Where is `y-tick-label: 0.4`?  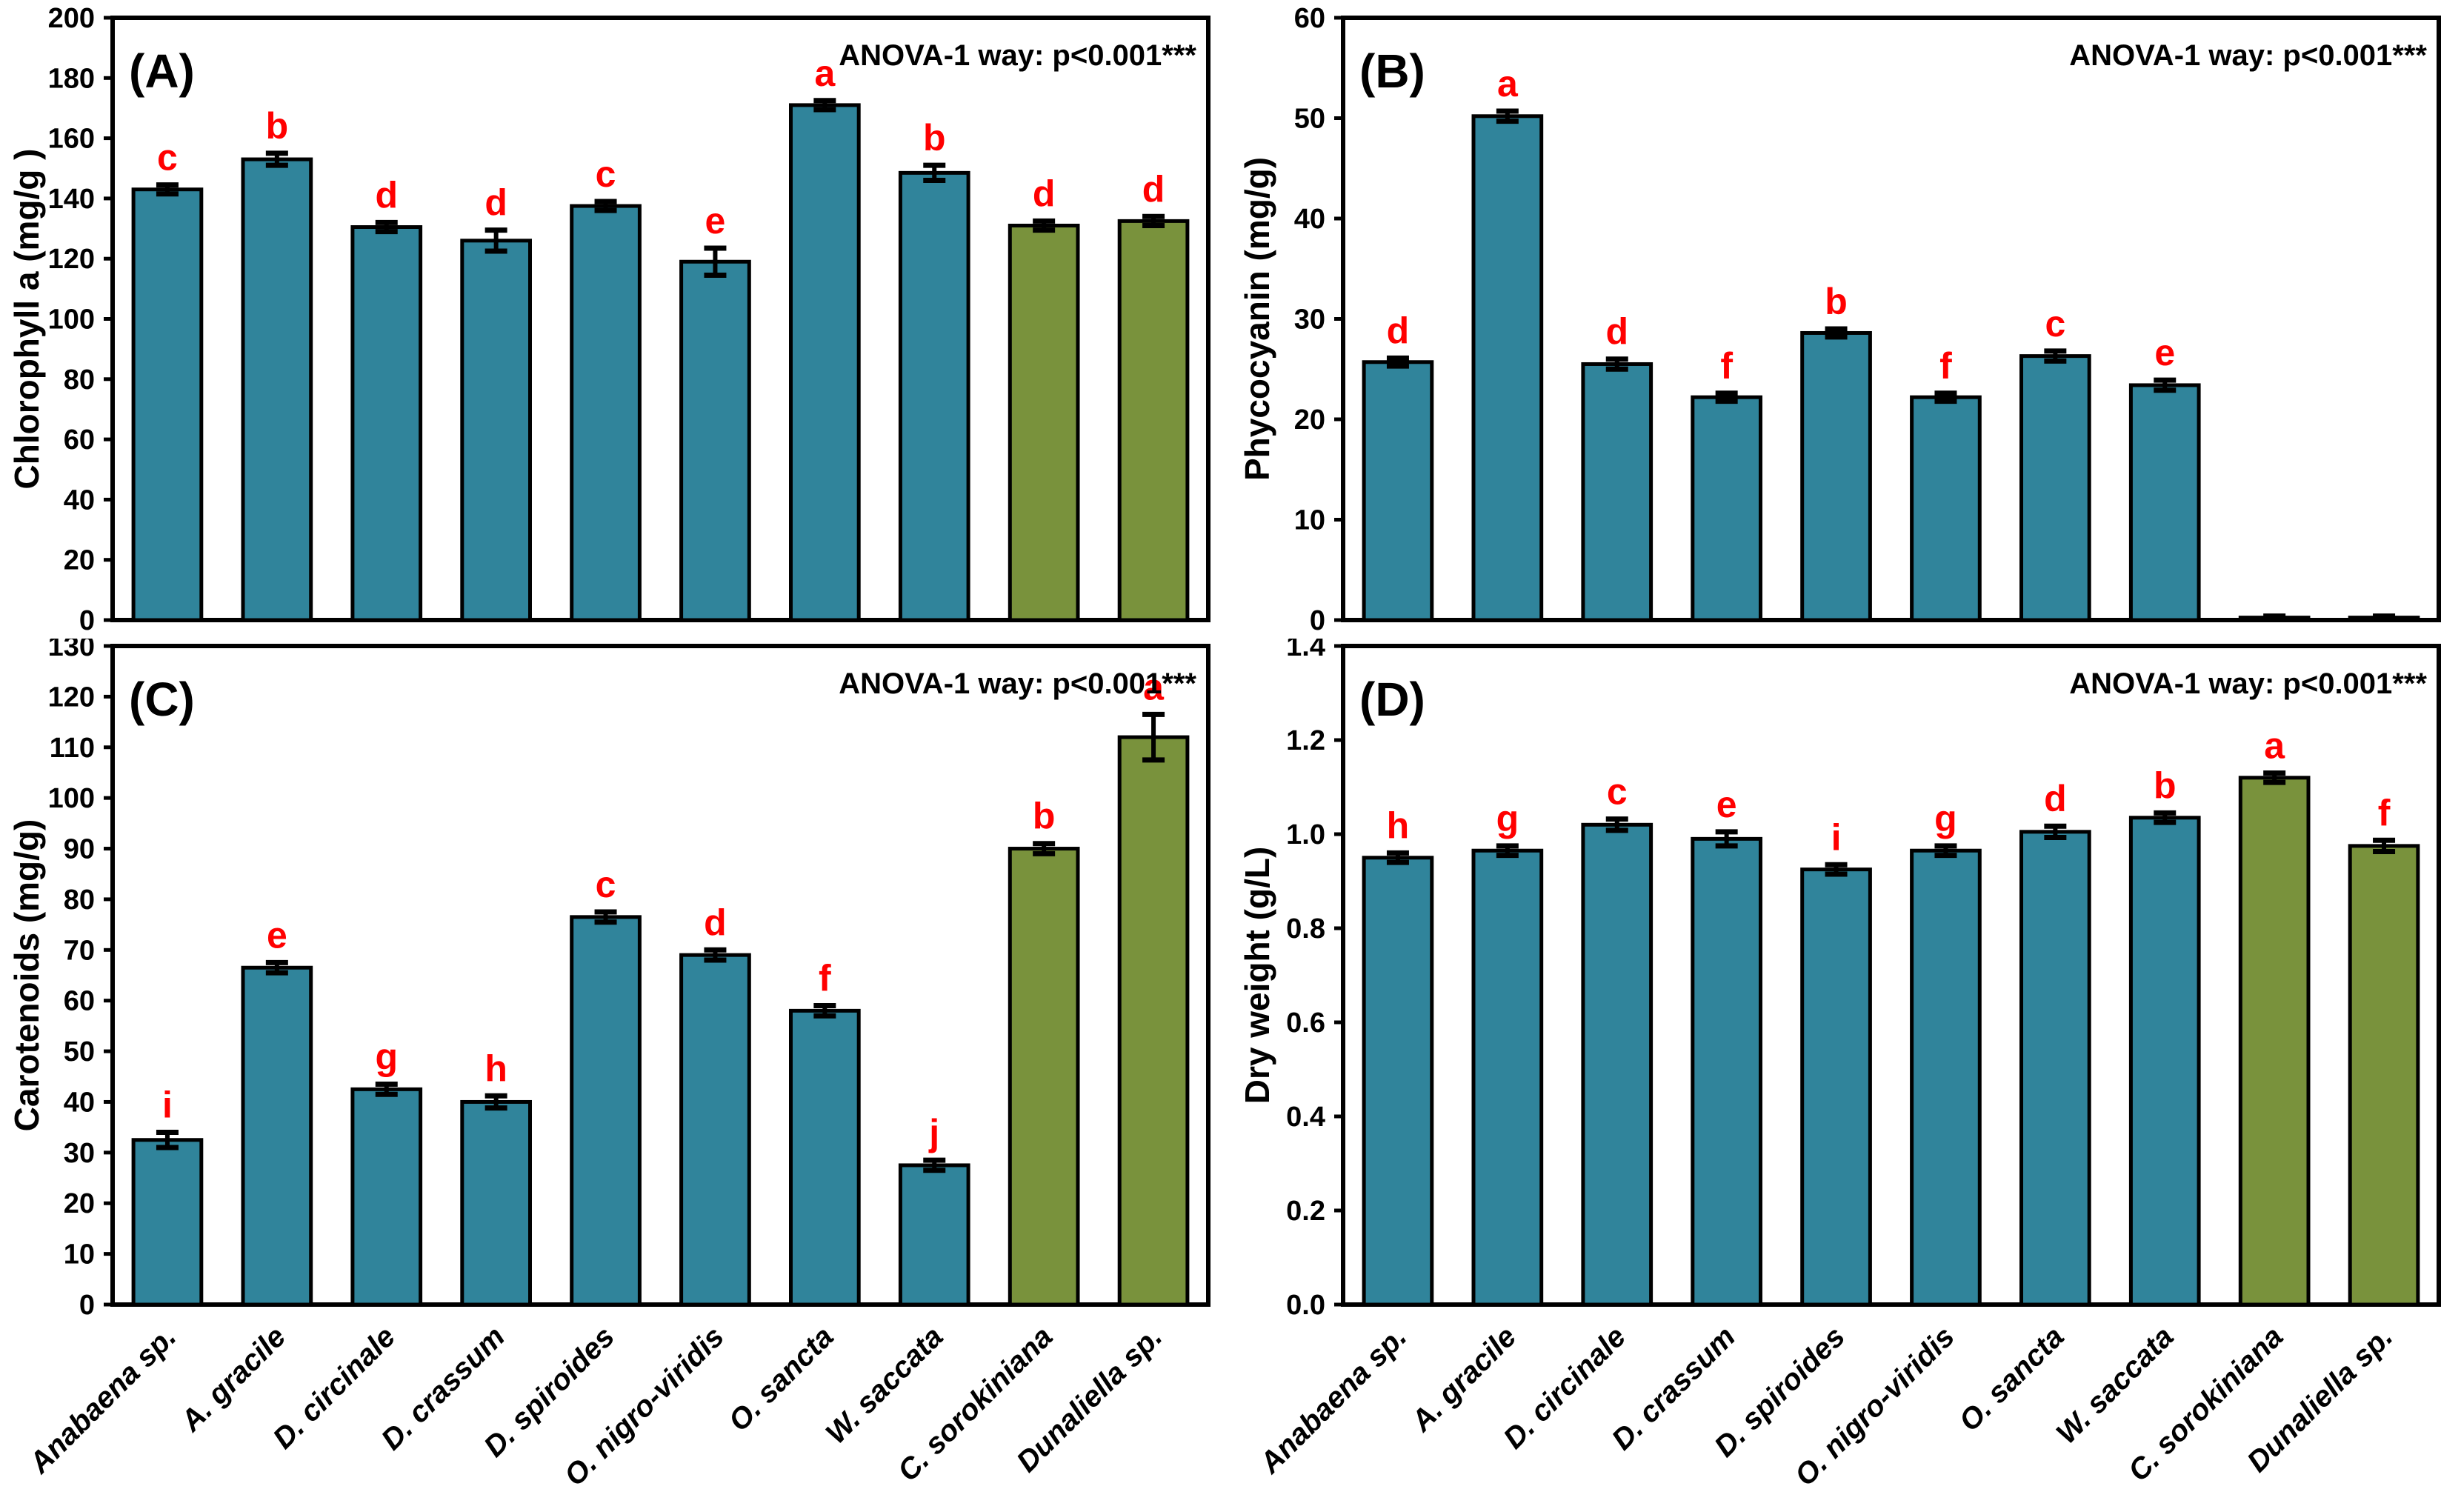
y-tick-label: 0.4 is located at coordinates (1305, 1118).